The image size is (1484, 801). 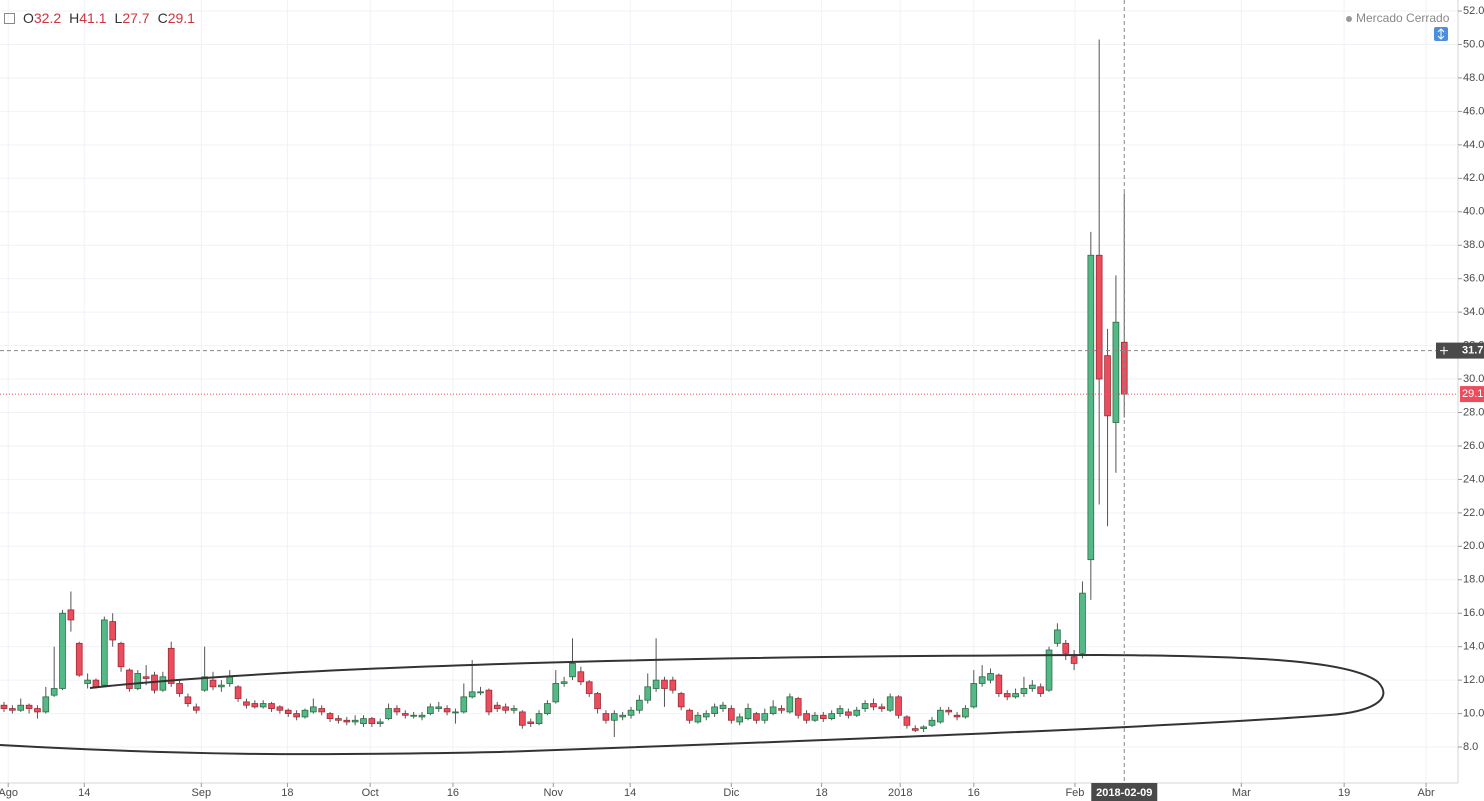 What do you see at coordinates (93, 18) in the screenshot?
I see `ohlc-value: 41.1` at bounding box center [93, 18].